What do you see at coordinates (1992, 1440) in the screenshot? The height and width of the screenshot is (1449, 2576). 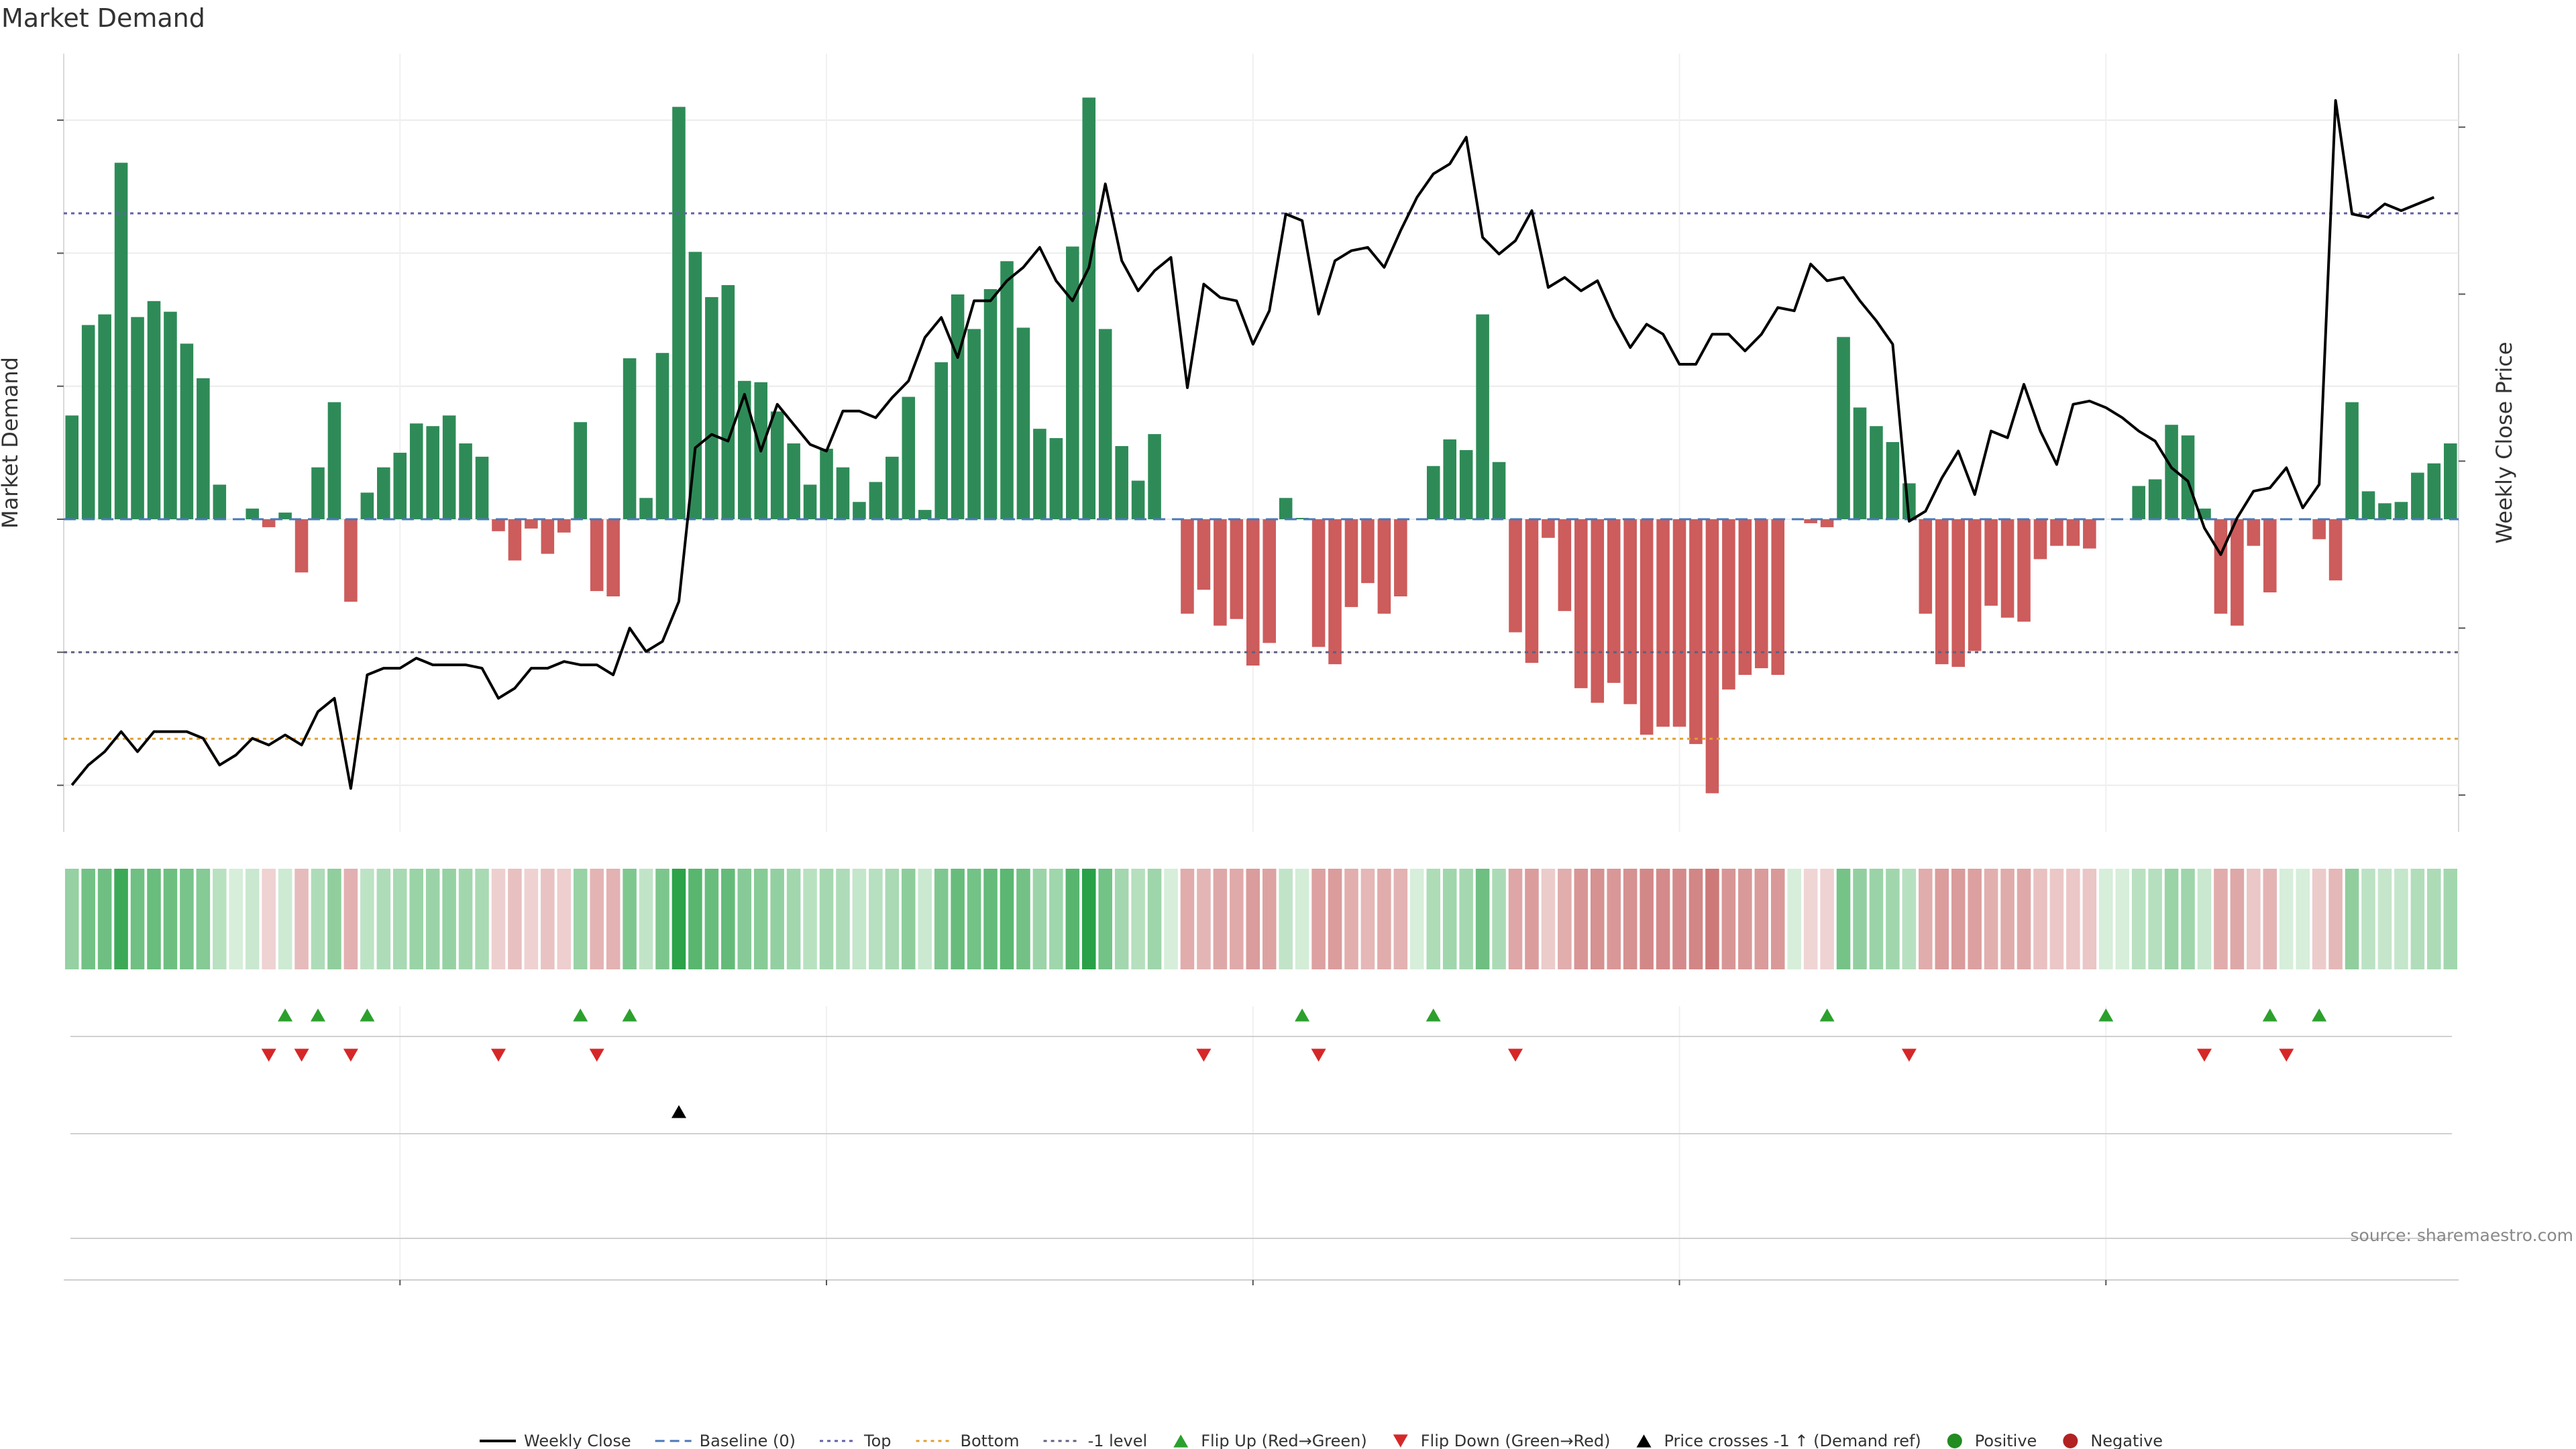 I see `legend-item: Positive` at bounding box center [1992, 1440].